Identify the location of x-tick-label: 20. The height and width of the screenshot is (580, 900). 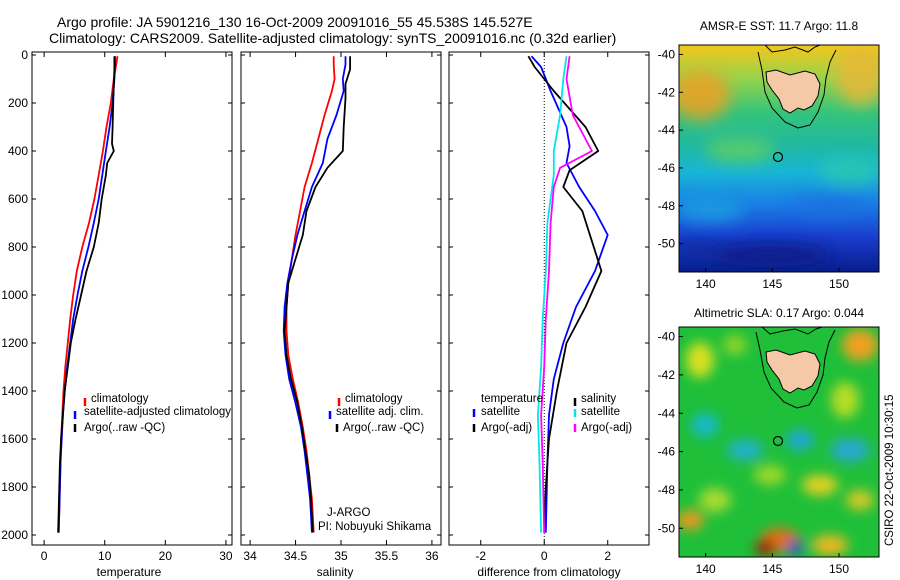
(166, 556).